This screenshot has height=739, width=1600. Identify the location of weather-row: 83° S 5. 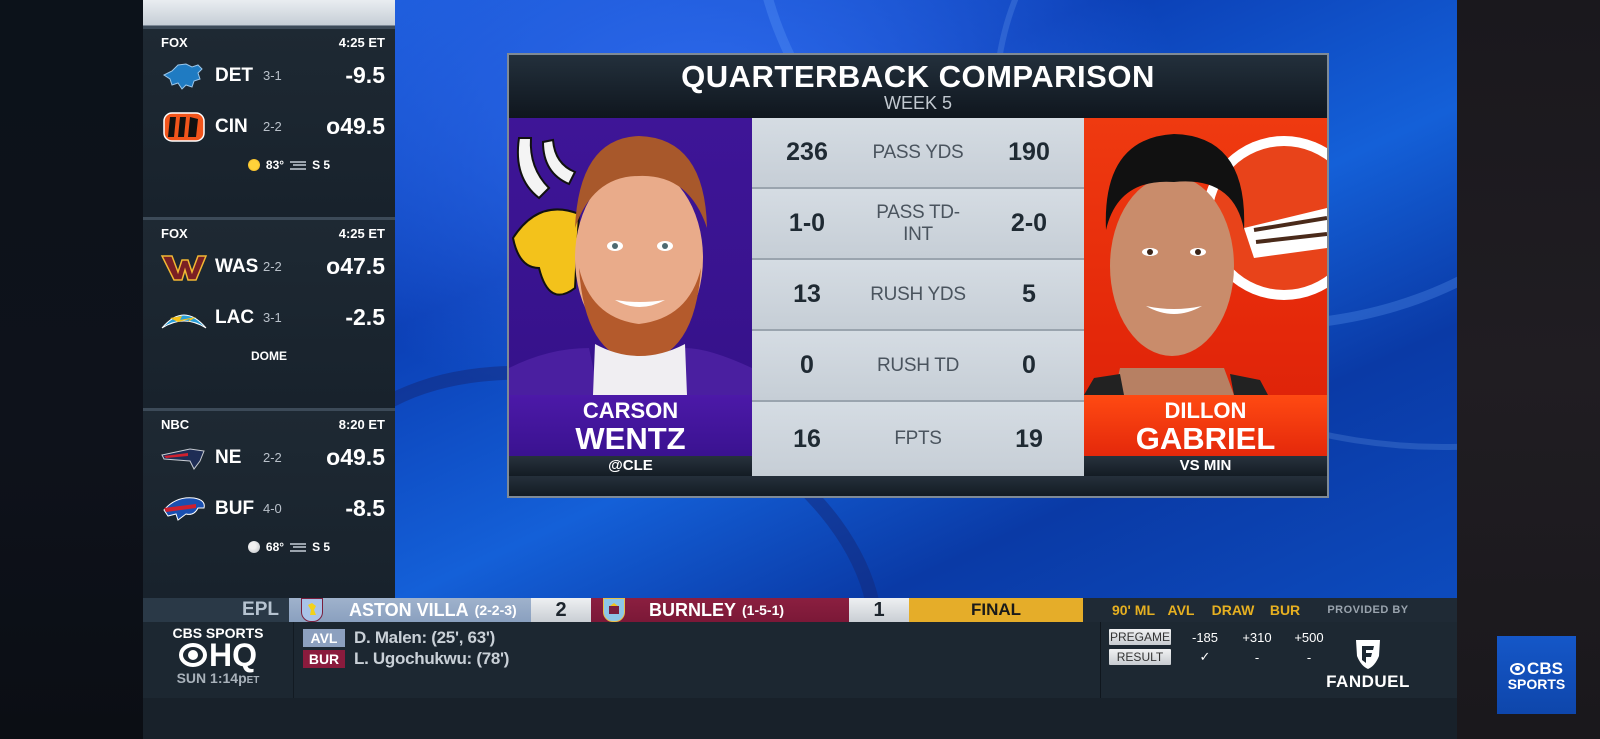
(269, 165).